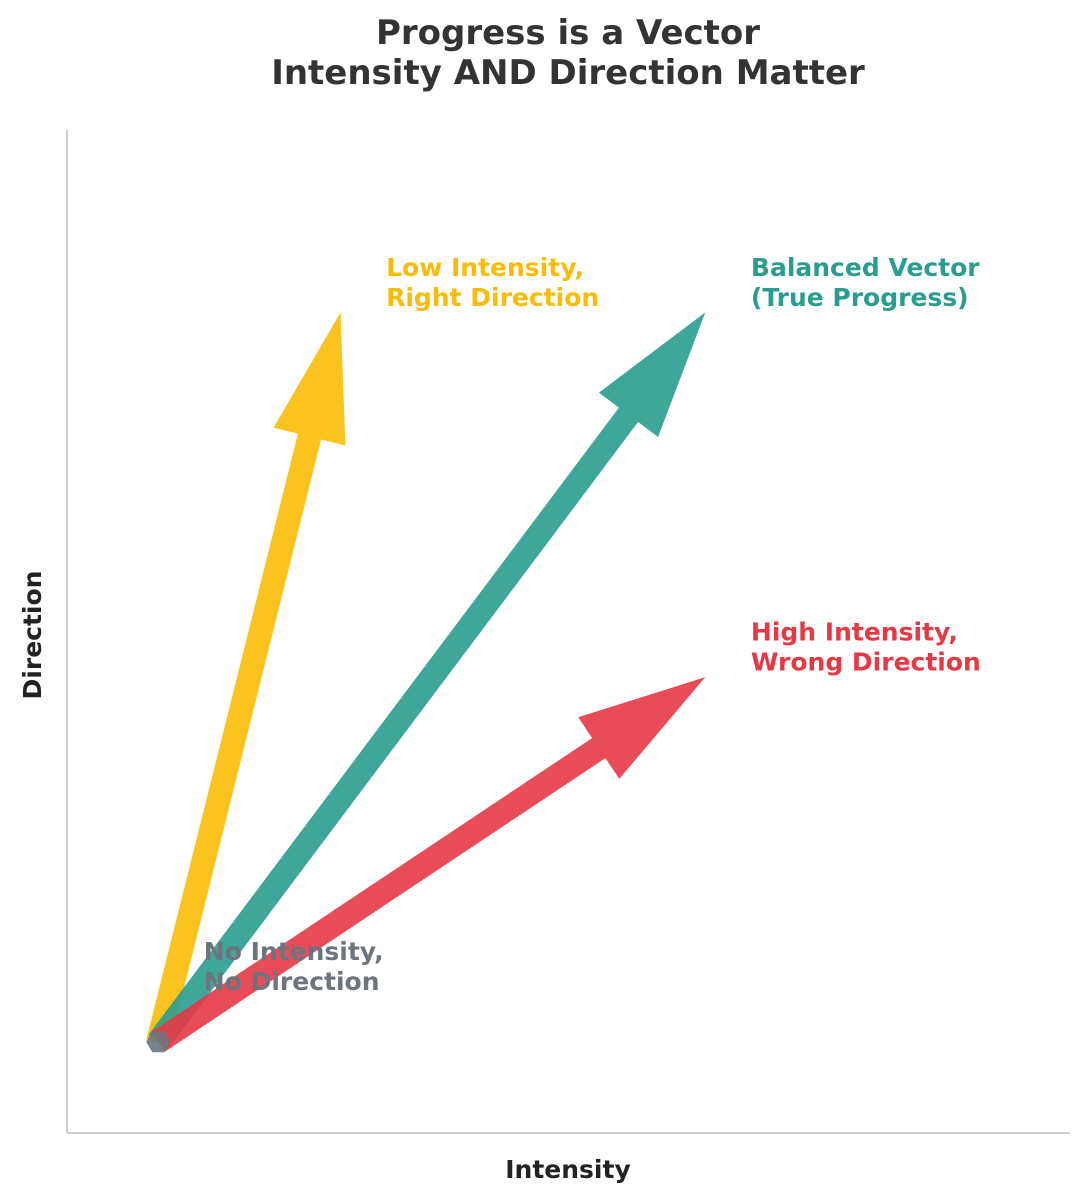 This screenshot has width=1086, height=1200. What do you see at coordinates (294, 951) in the screenshot?
I see `origin-label-line: No Intensity,` at bounding box center [294, 951].